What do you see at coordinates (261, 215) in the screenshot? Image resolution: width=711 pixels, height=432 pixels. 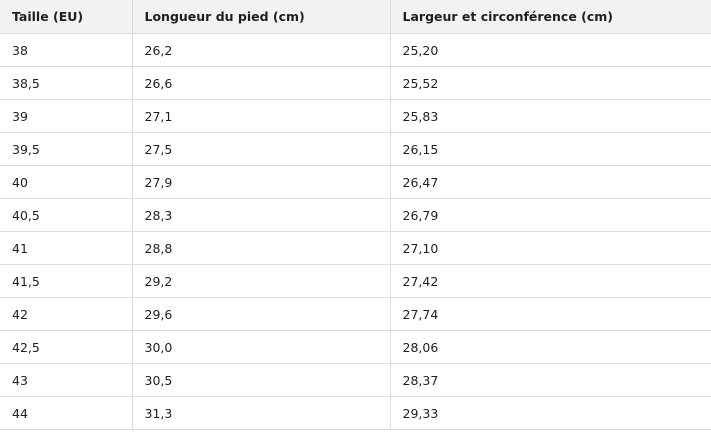 I see `table-cell: 28,3` at bounding box center [261, 215].